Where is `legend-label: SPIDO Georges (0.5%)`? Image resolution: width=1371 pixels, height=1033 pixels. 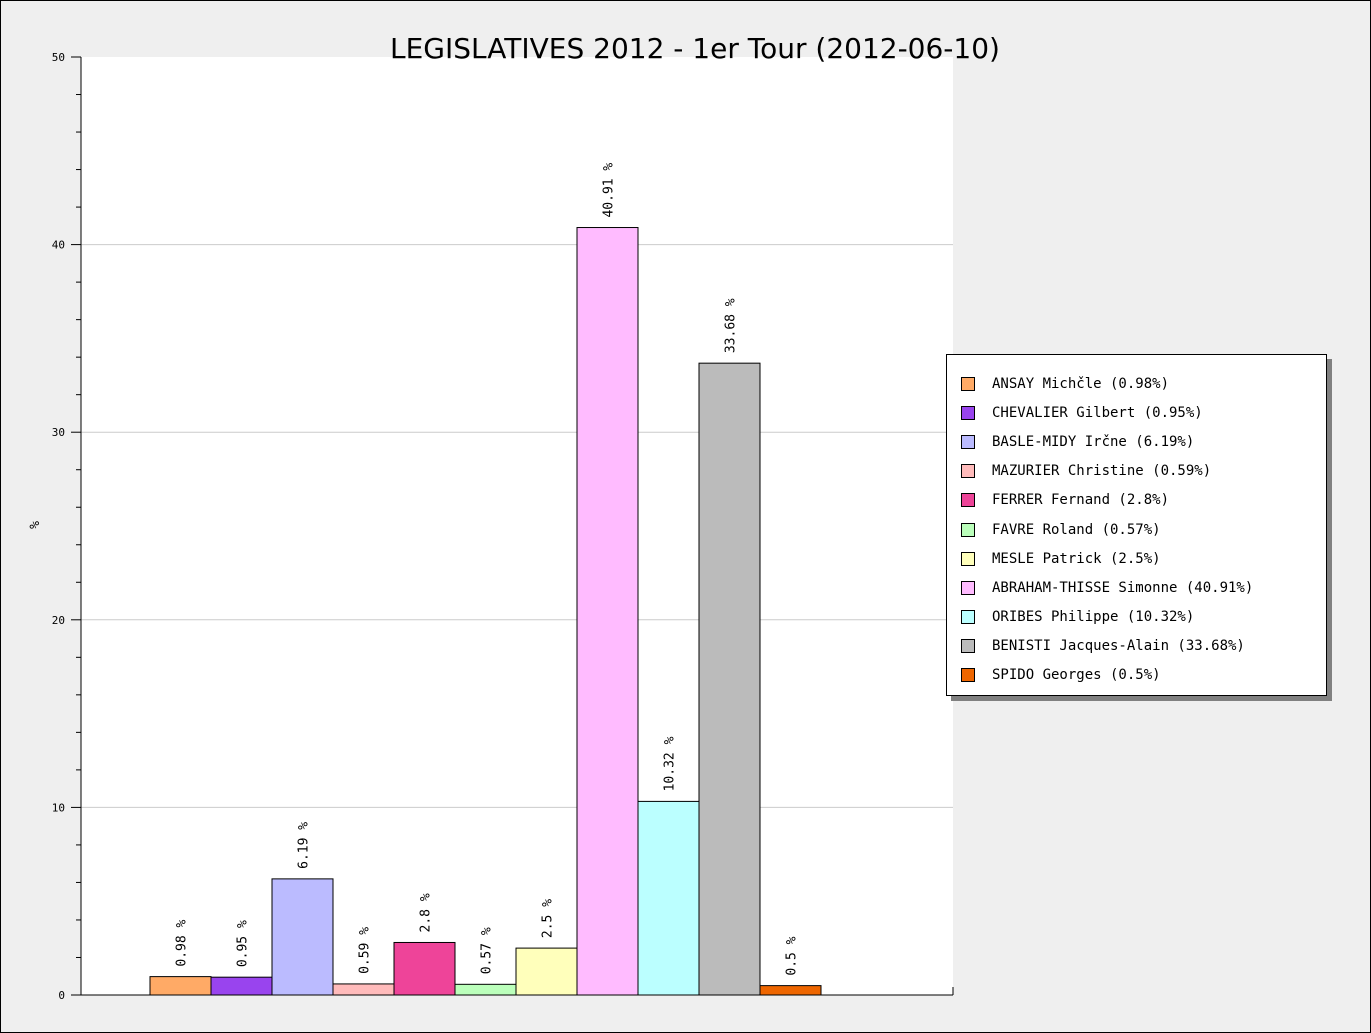
legend-label: SPIDO Georges (0.5%) is located at coordinates (1076, 675).